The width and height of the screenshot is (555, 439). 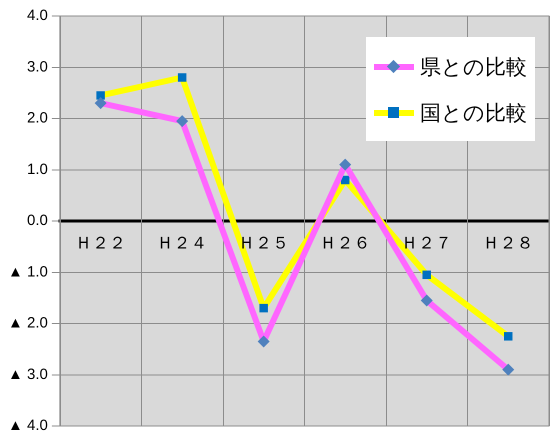 I want to click on y-tick-label: ▲ 1.0, so click(x=28, y=271).